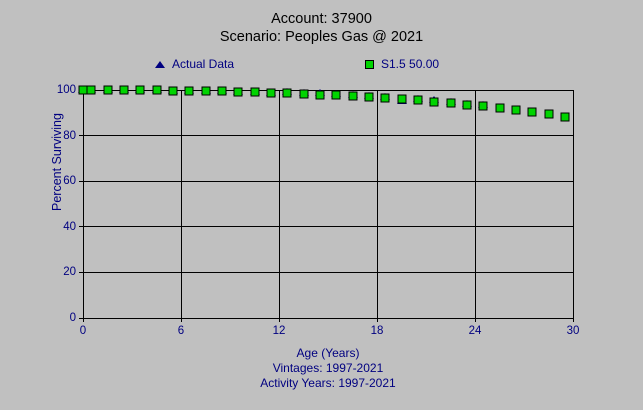 The height and width of the screenshot is (410, 643). I want to click on y-tick-label: 80, so click(69, 135).